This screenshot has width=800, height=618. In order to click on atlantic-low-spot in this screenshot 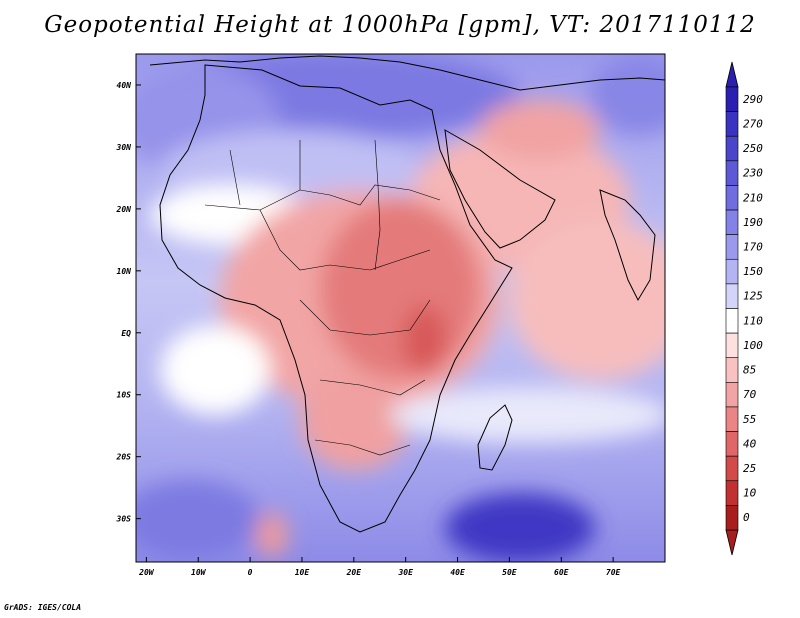, I will do `click(272, 535)`.